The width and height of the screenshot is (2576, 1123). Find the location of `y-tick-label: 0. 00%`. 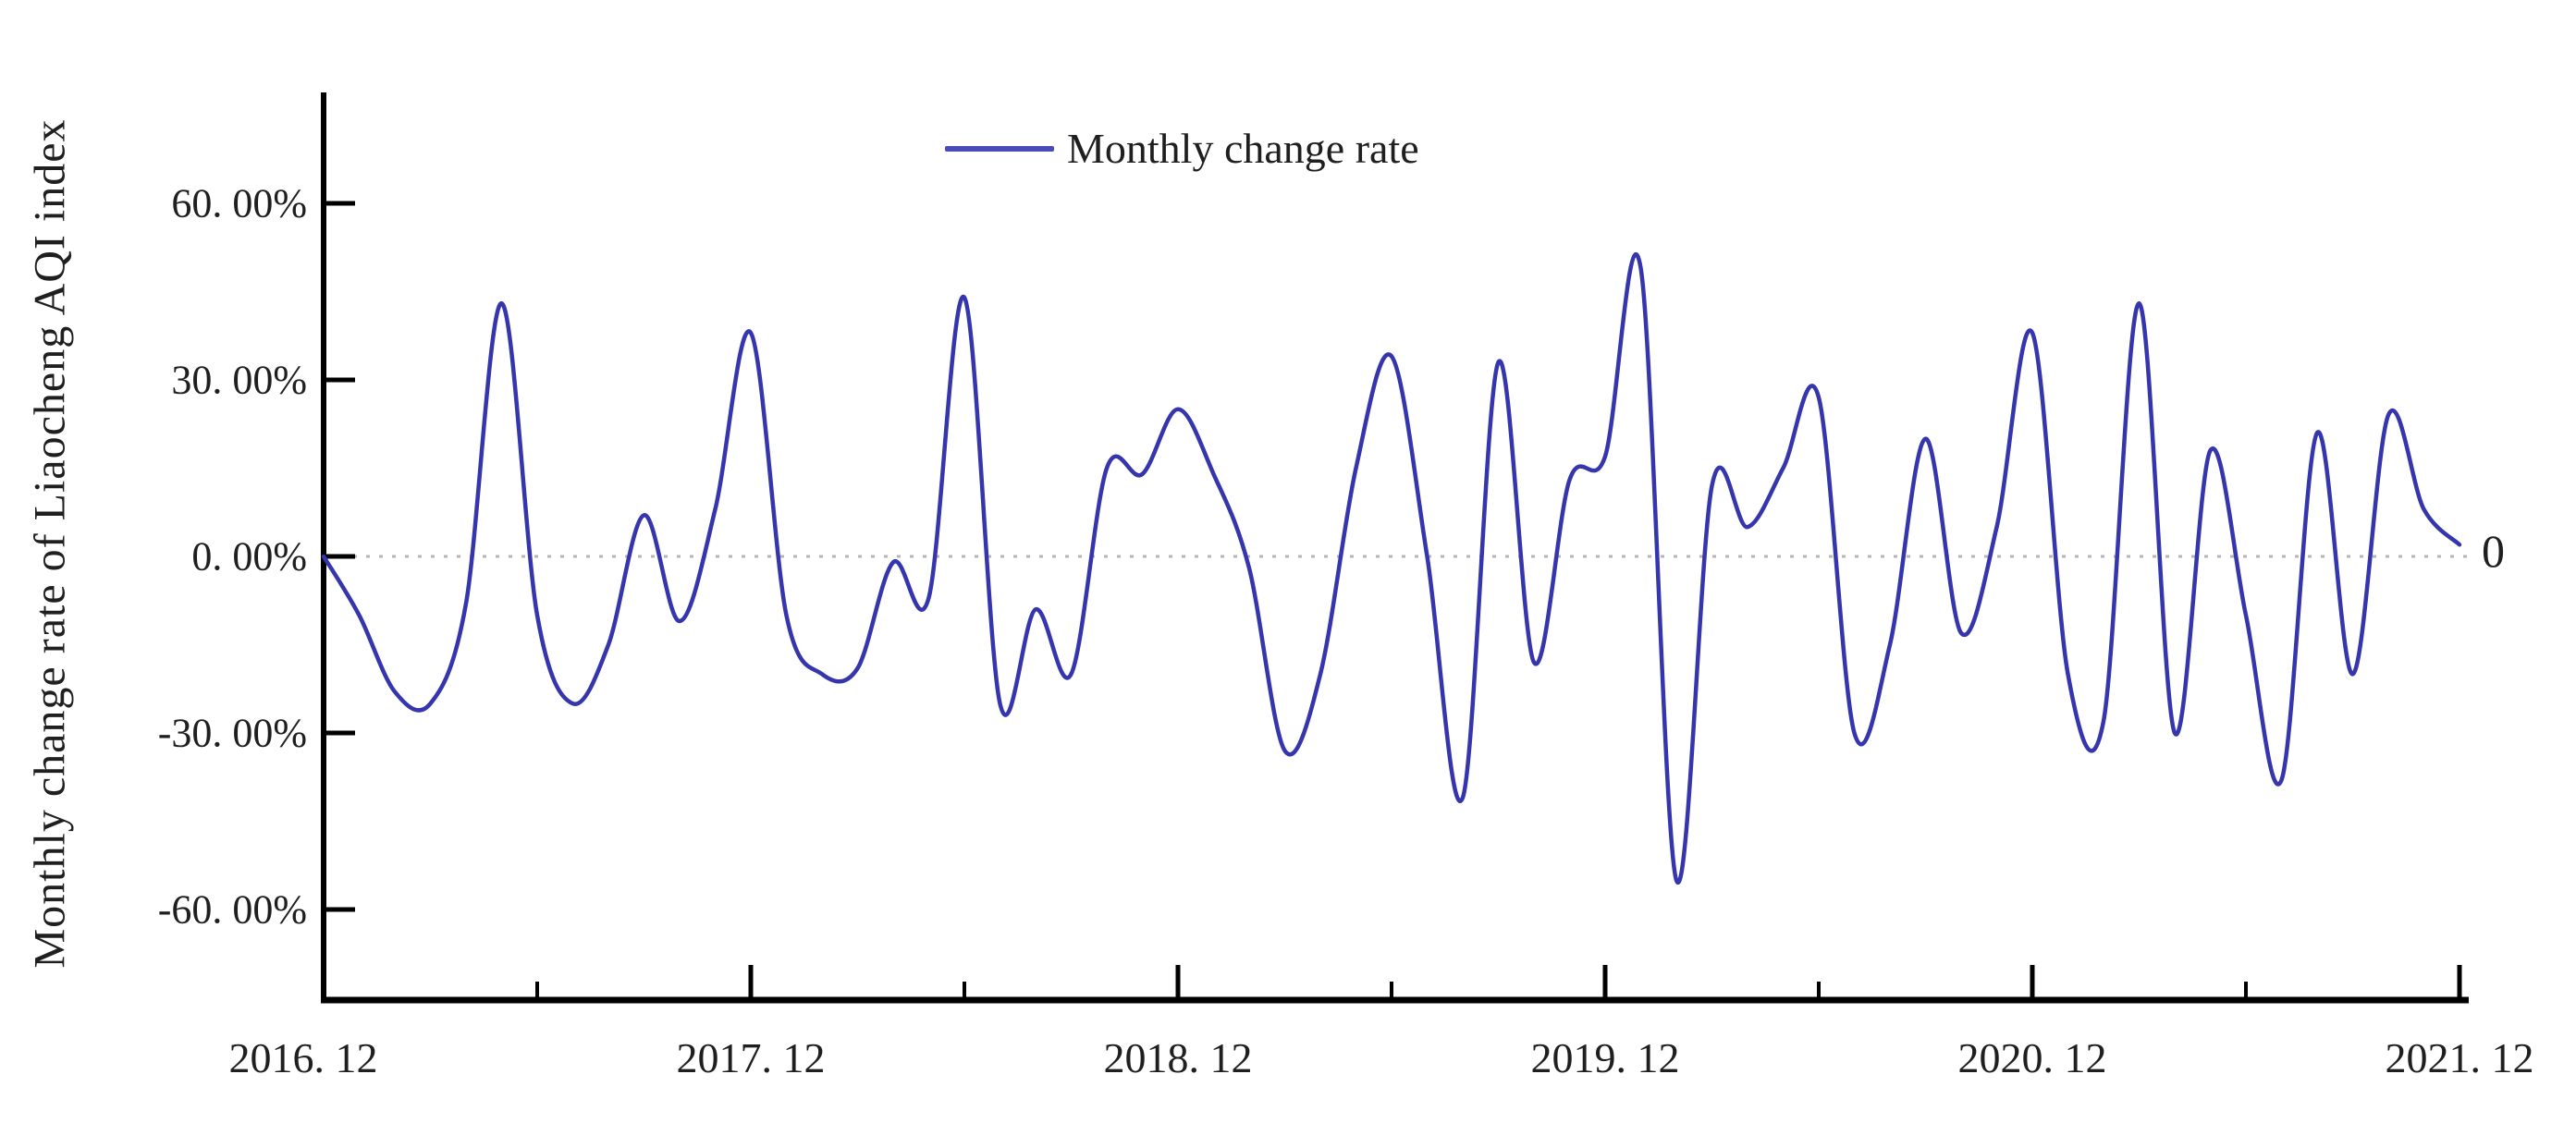

y-tick-label: 0. 00% is located at coordinates (249, 556).